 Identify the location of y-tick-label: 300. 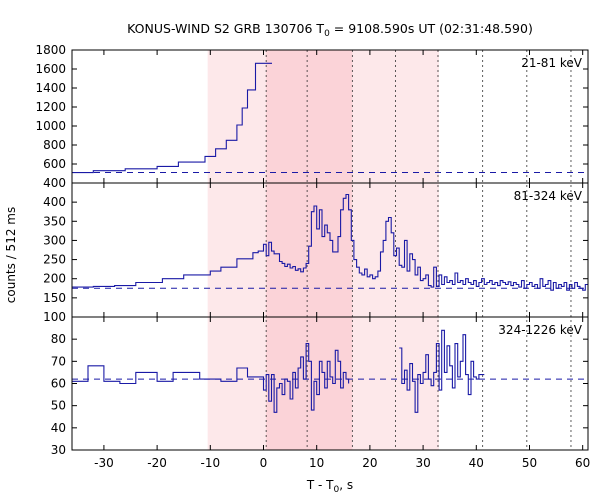
(54, 240).